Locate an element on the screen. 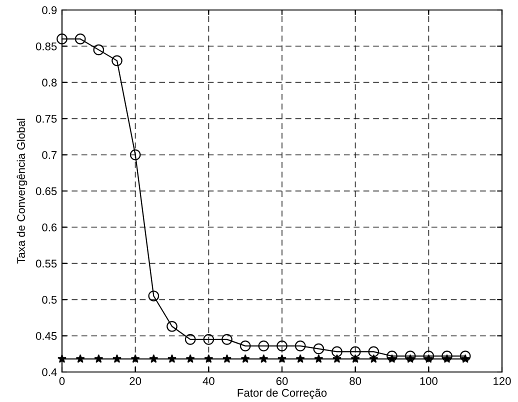 The width and height of the screenshot is (518, 402). x-tick-label: 100 is located at coordinates (429, 381).